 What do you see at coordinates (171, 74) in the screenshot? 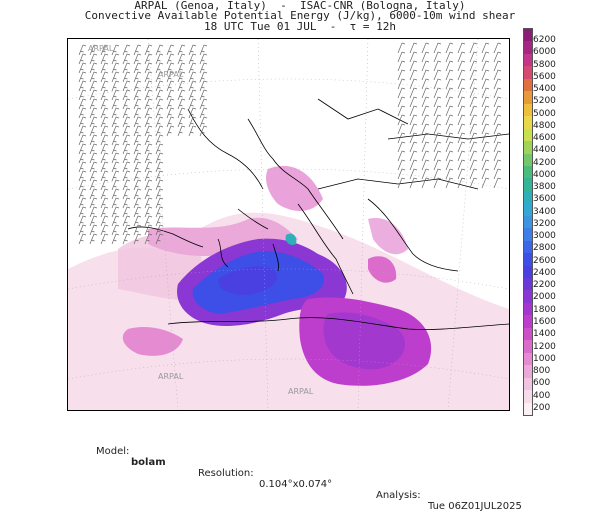
I see `watermark: ARPAL` at bounding box center [171, 74].